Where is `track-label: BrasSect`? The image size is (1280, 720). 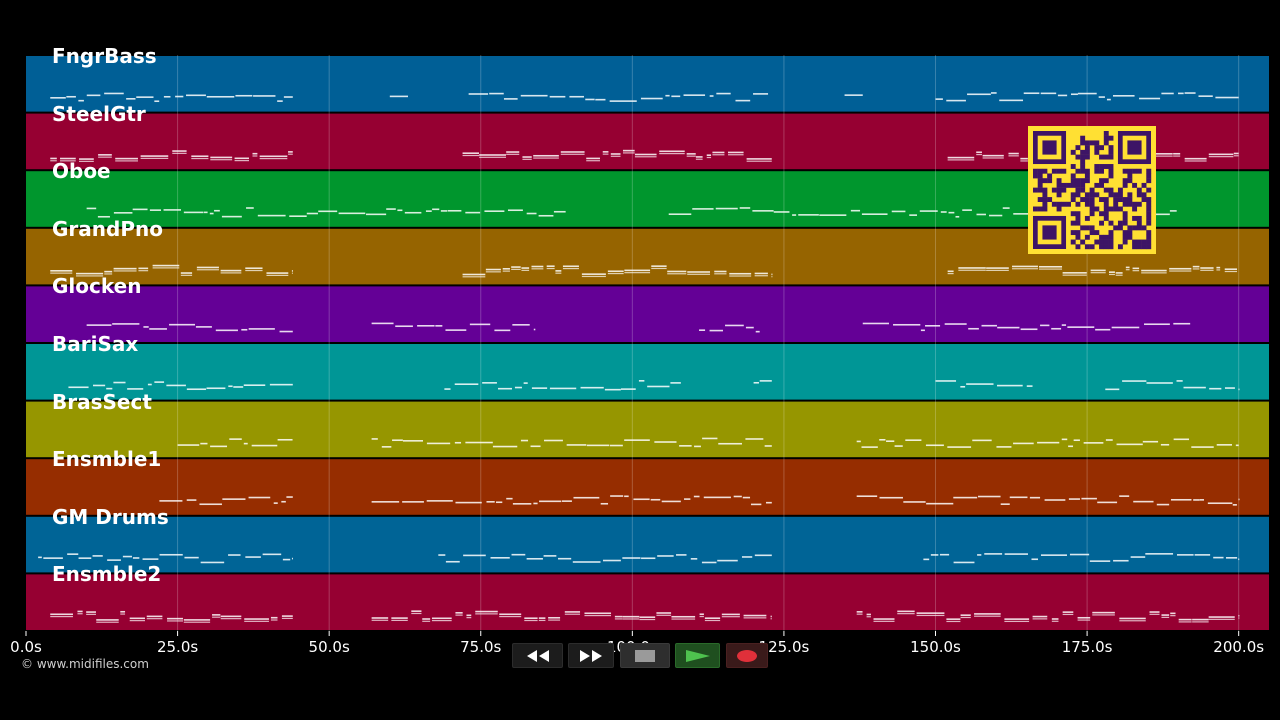
track-label: BrasSect is located at coordinates (102, 401).